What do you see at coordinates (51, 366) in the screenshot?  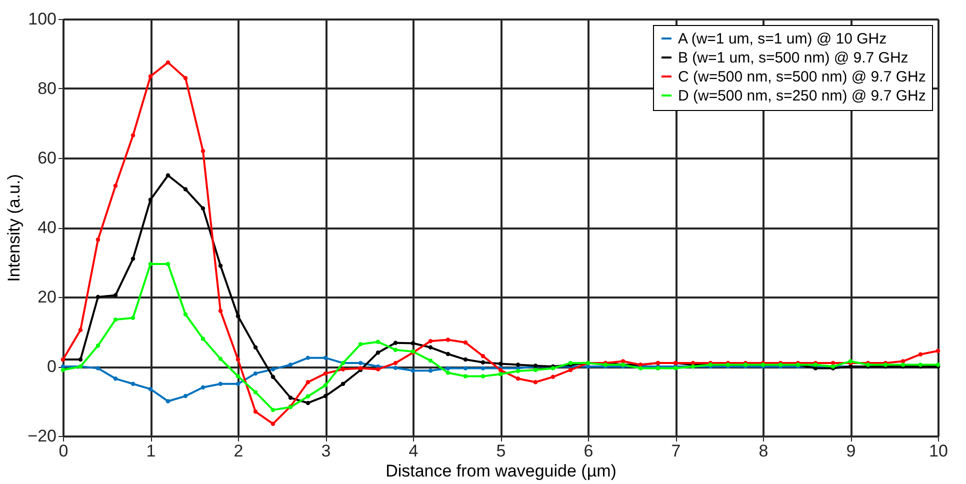 I see `y-tick-label: 0` at bounding box center [51, 366].